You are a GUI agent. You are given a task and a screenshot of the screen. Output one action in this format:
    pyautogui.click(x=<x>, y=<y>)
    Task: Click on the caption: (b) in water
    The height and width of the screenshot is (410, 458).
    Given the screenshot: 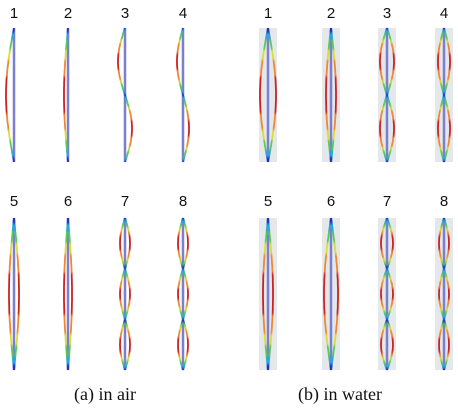 What is the action you would take?
    pyautogui.click(x=340, y=394)
    